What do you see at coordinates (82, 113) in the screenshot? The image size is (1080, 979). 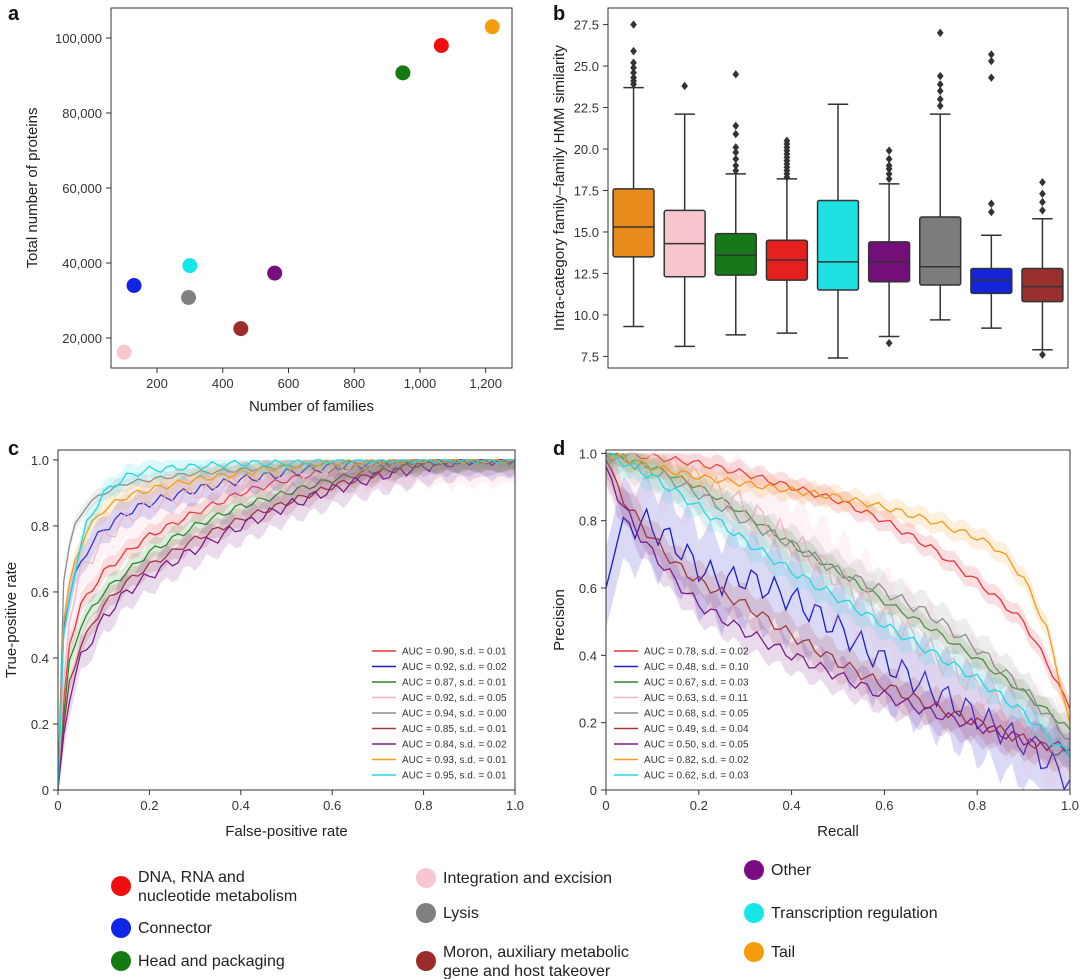 I see `y-tick-label: 80,000` at bounding box center [82, 113].